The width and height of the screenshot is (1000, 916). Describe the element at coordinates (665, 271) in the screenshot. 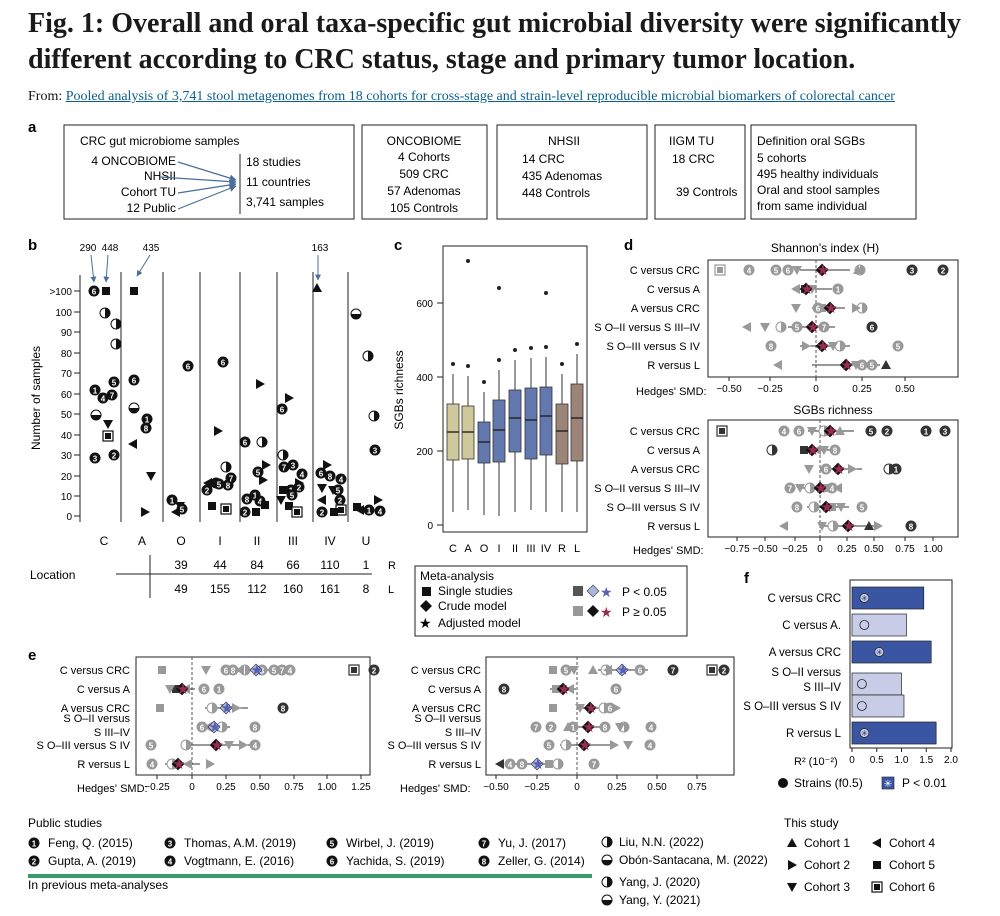

I see `row-label: C versus CRC` at that location.